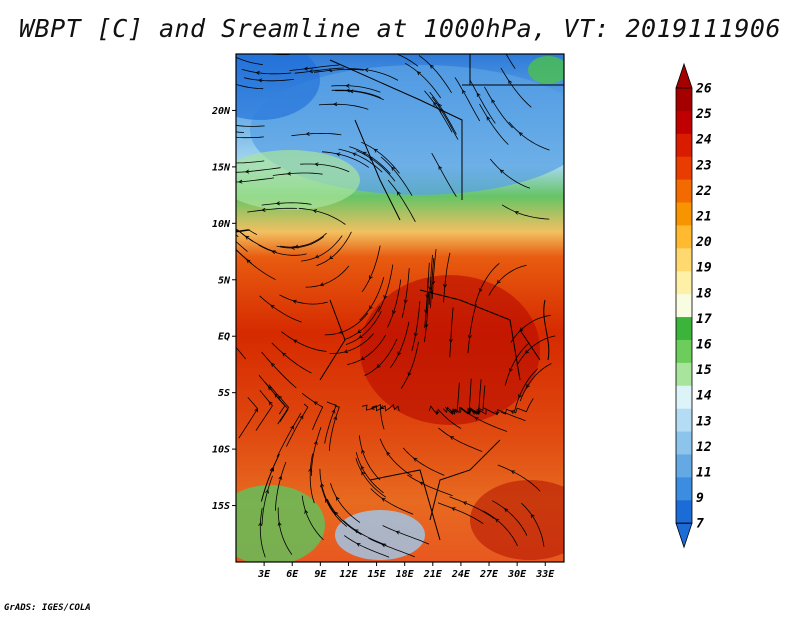  I want to click on colorbar-bottom-arrow, so click(684, 535).